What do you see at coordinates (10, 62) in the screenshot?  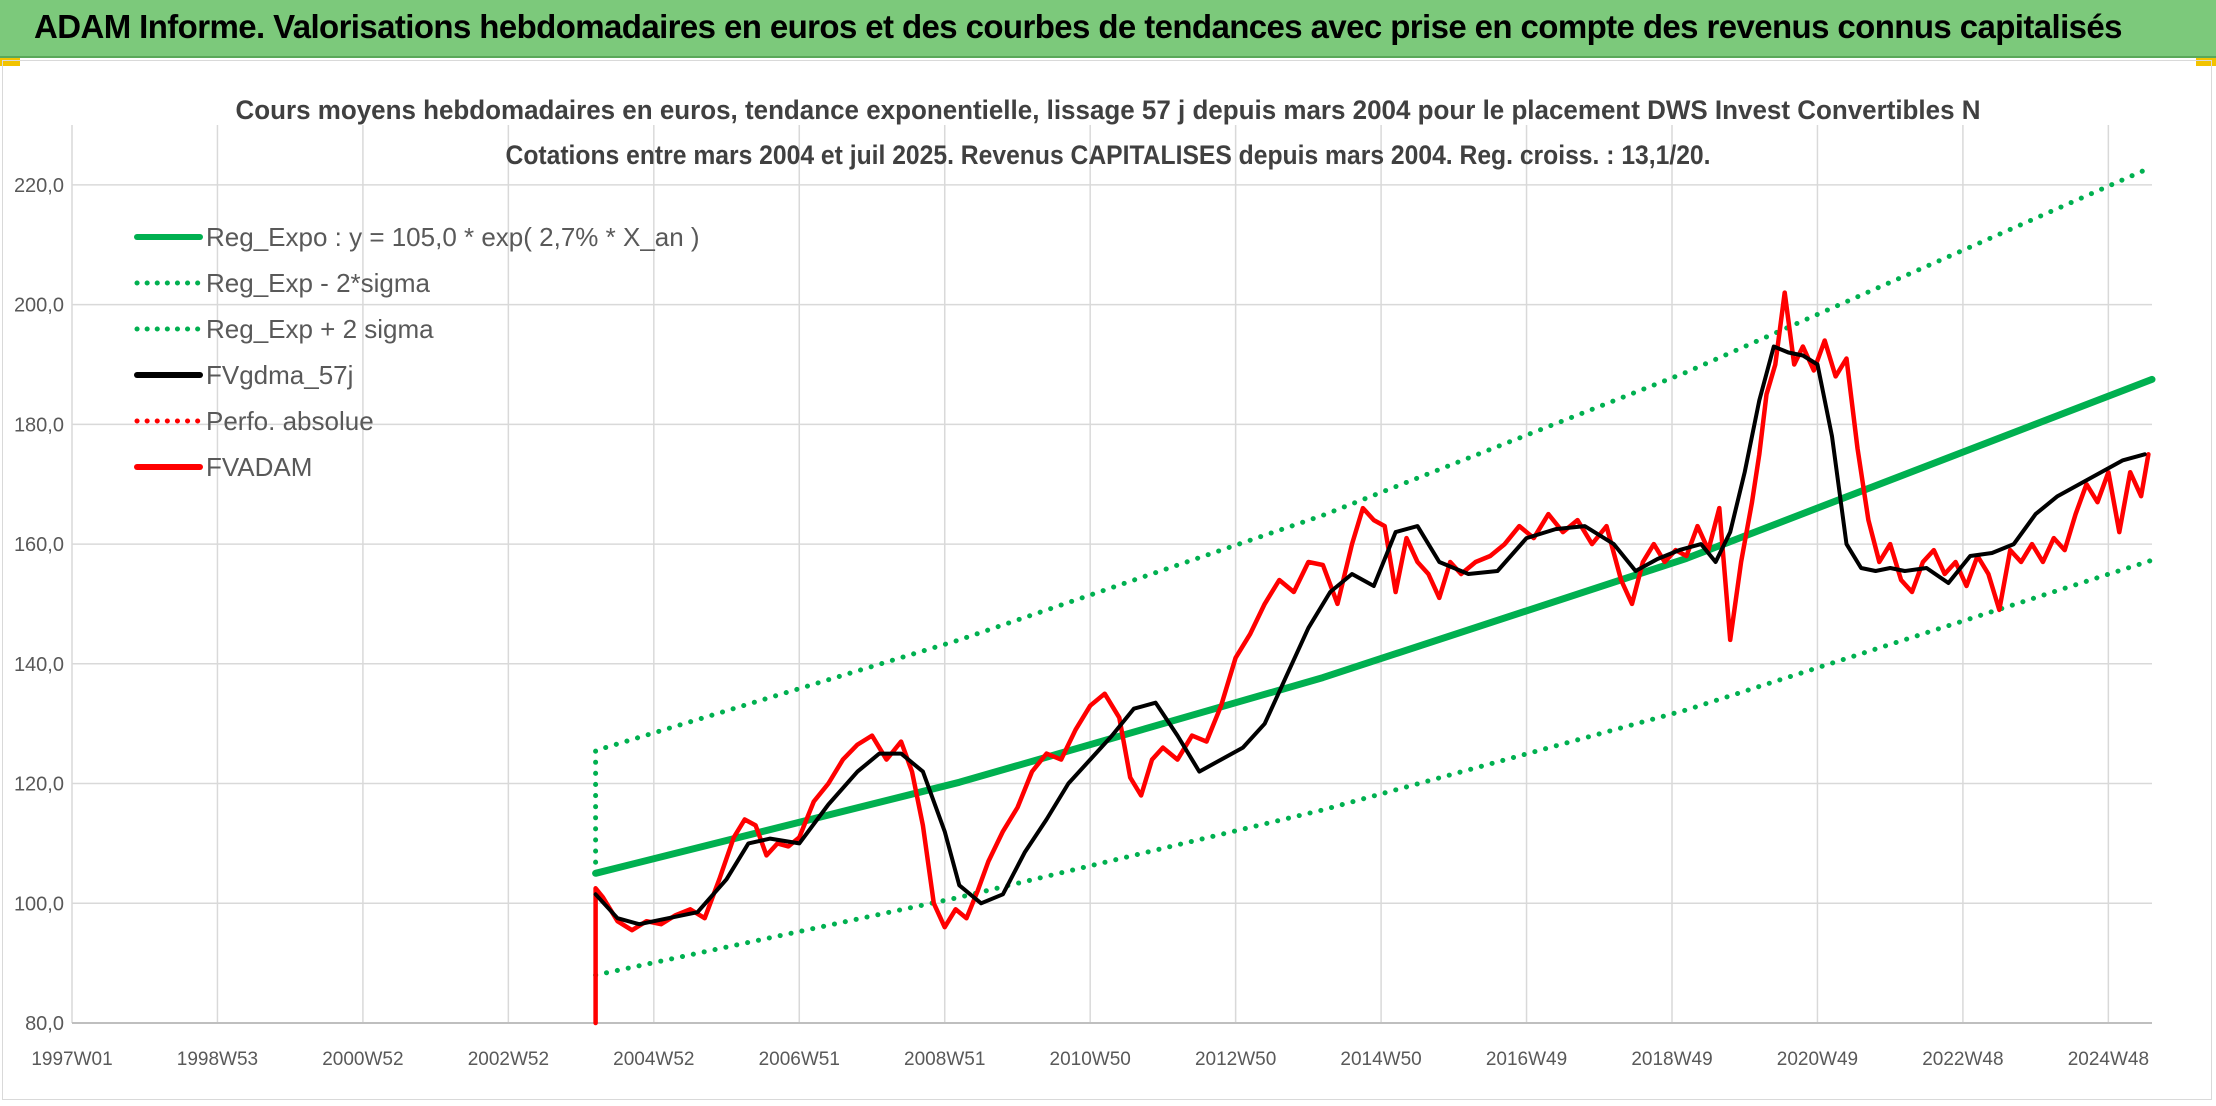 I see `corner-marker-left` at bounding box center [10, 62].